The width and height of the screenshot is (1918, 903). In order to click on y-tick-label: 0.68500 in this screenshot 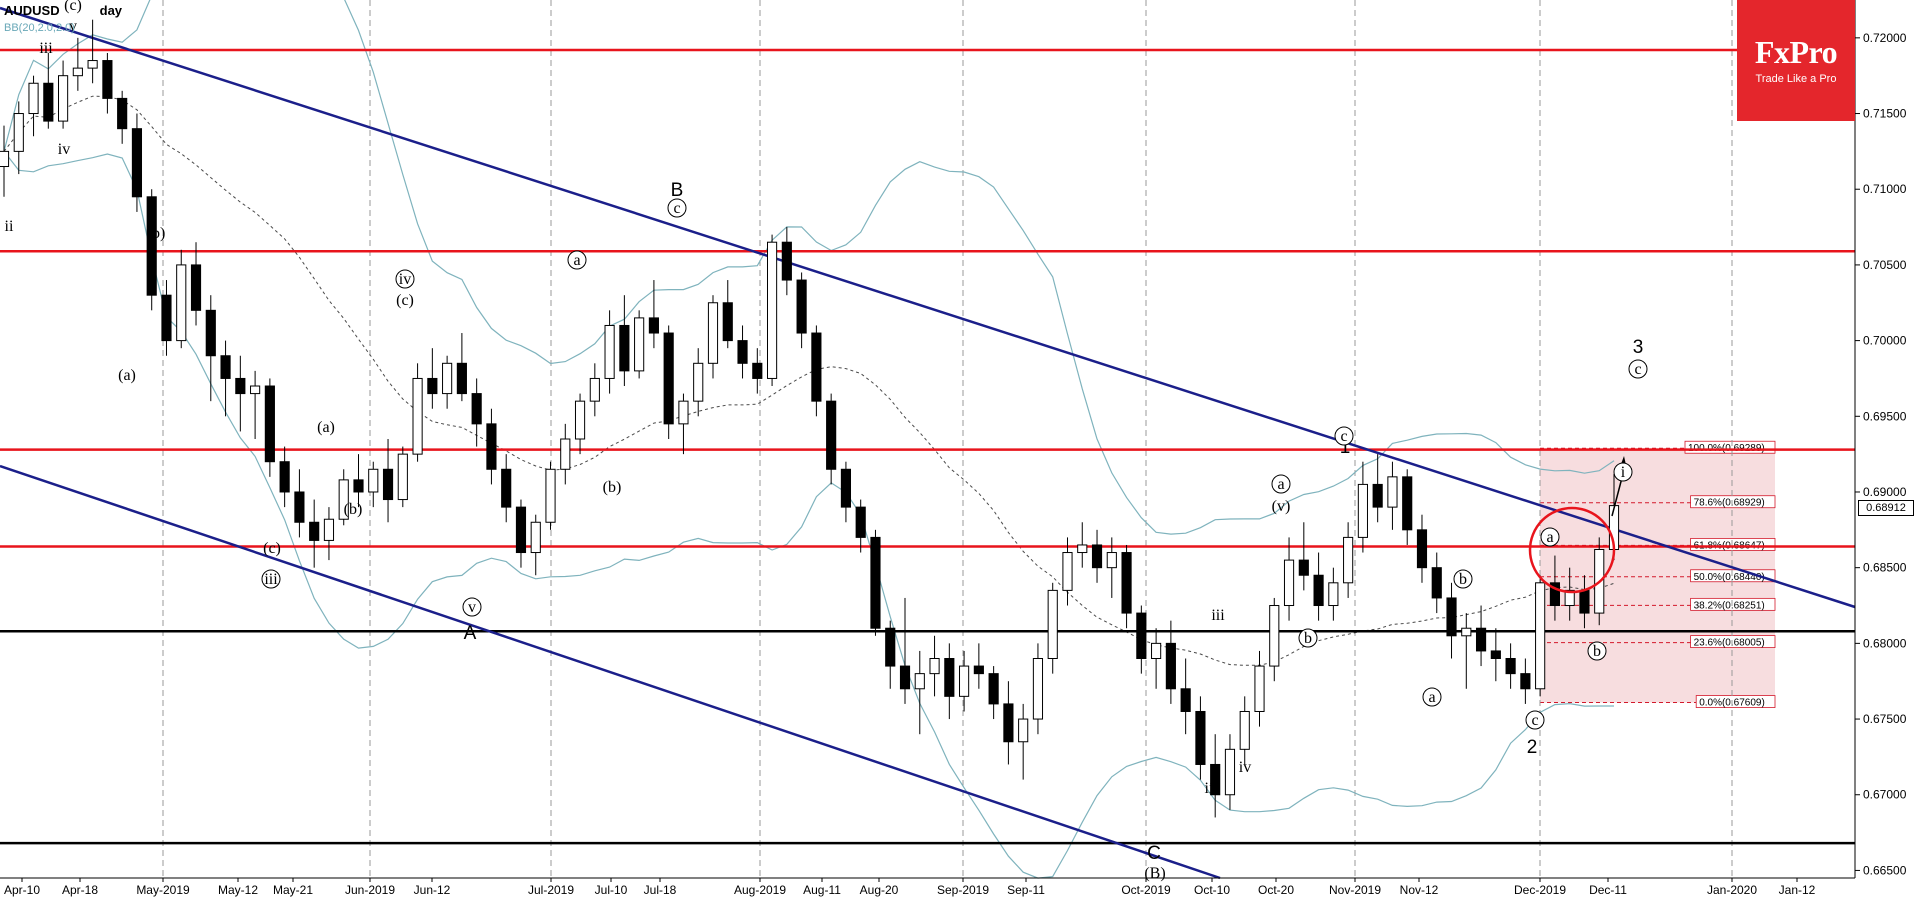, I will do `click(1885, 568)`.